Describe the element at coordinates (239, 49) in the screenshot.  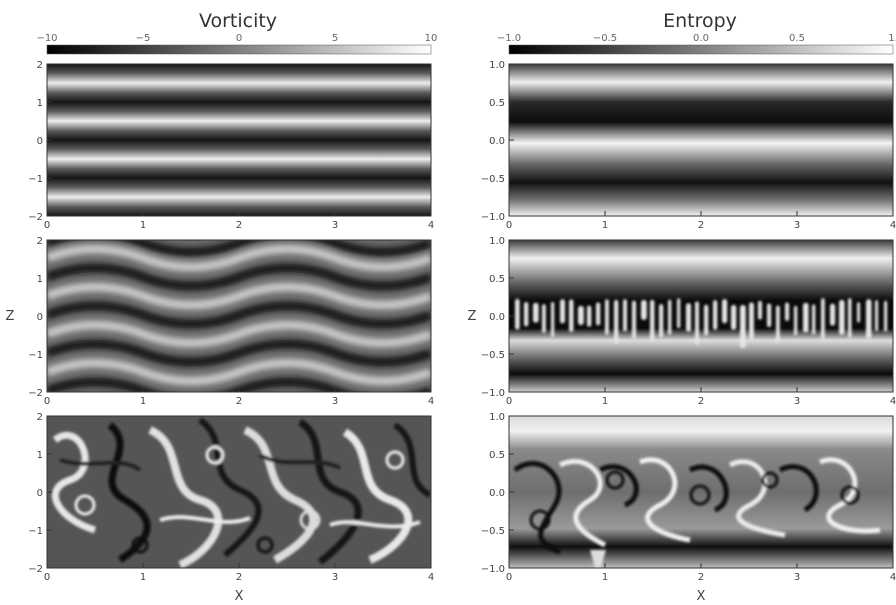
I see `vorticity-colorbar` at that location.